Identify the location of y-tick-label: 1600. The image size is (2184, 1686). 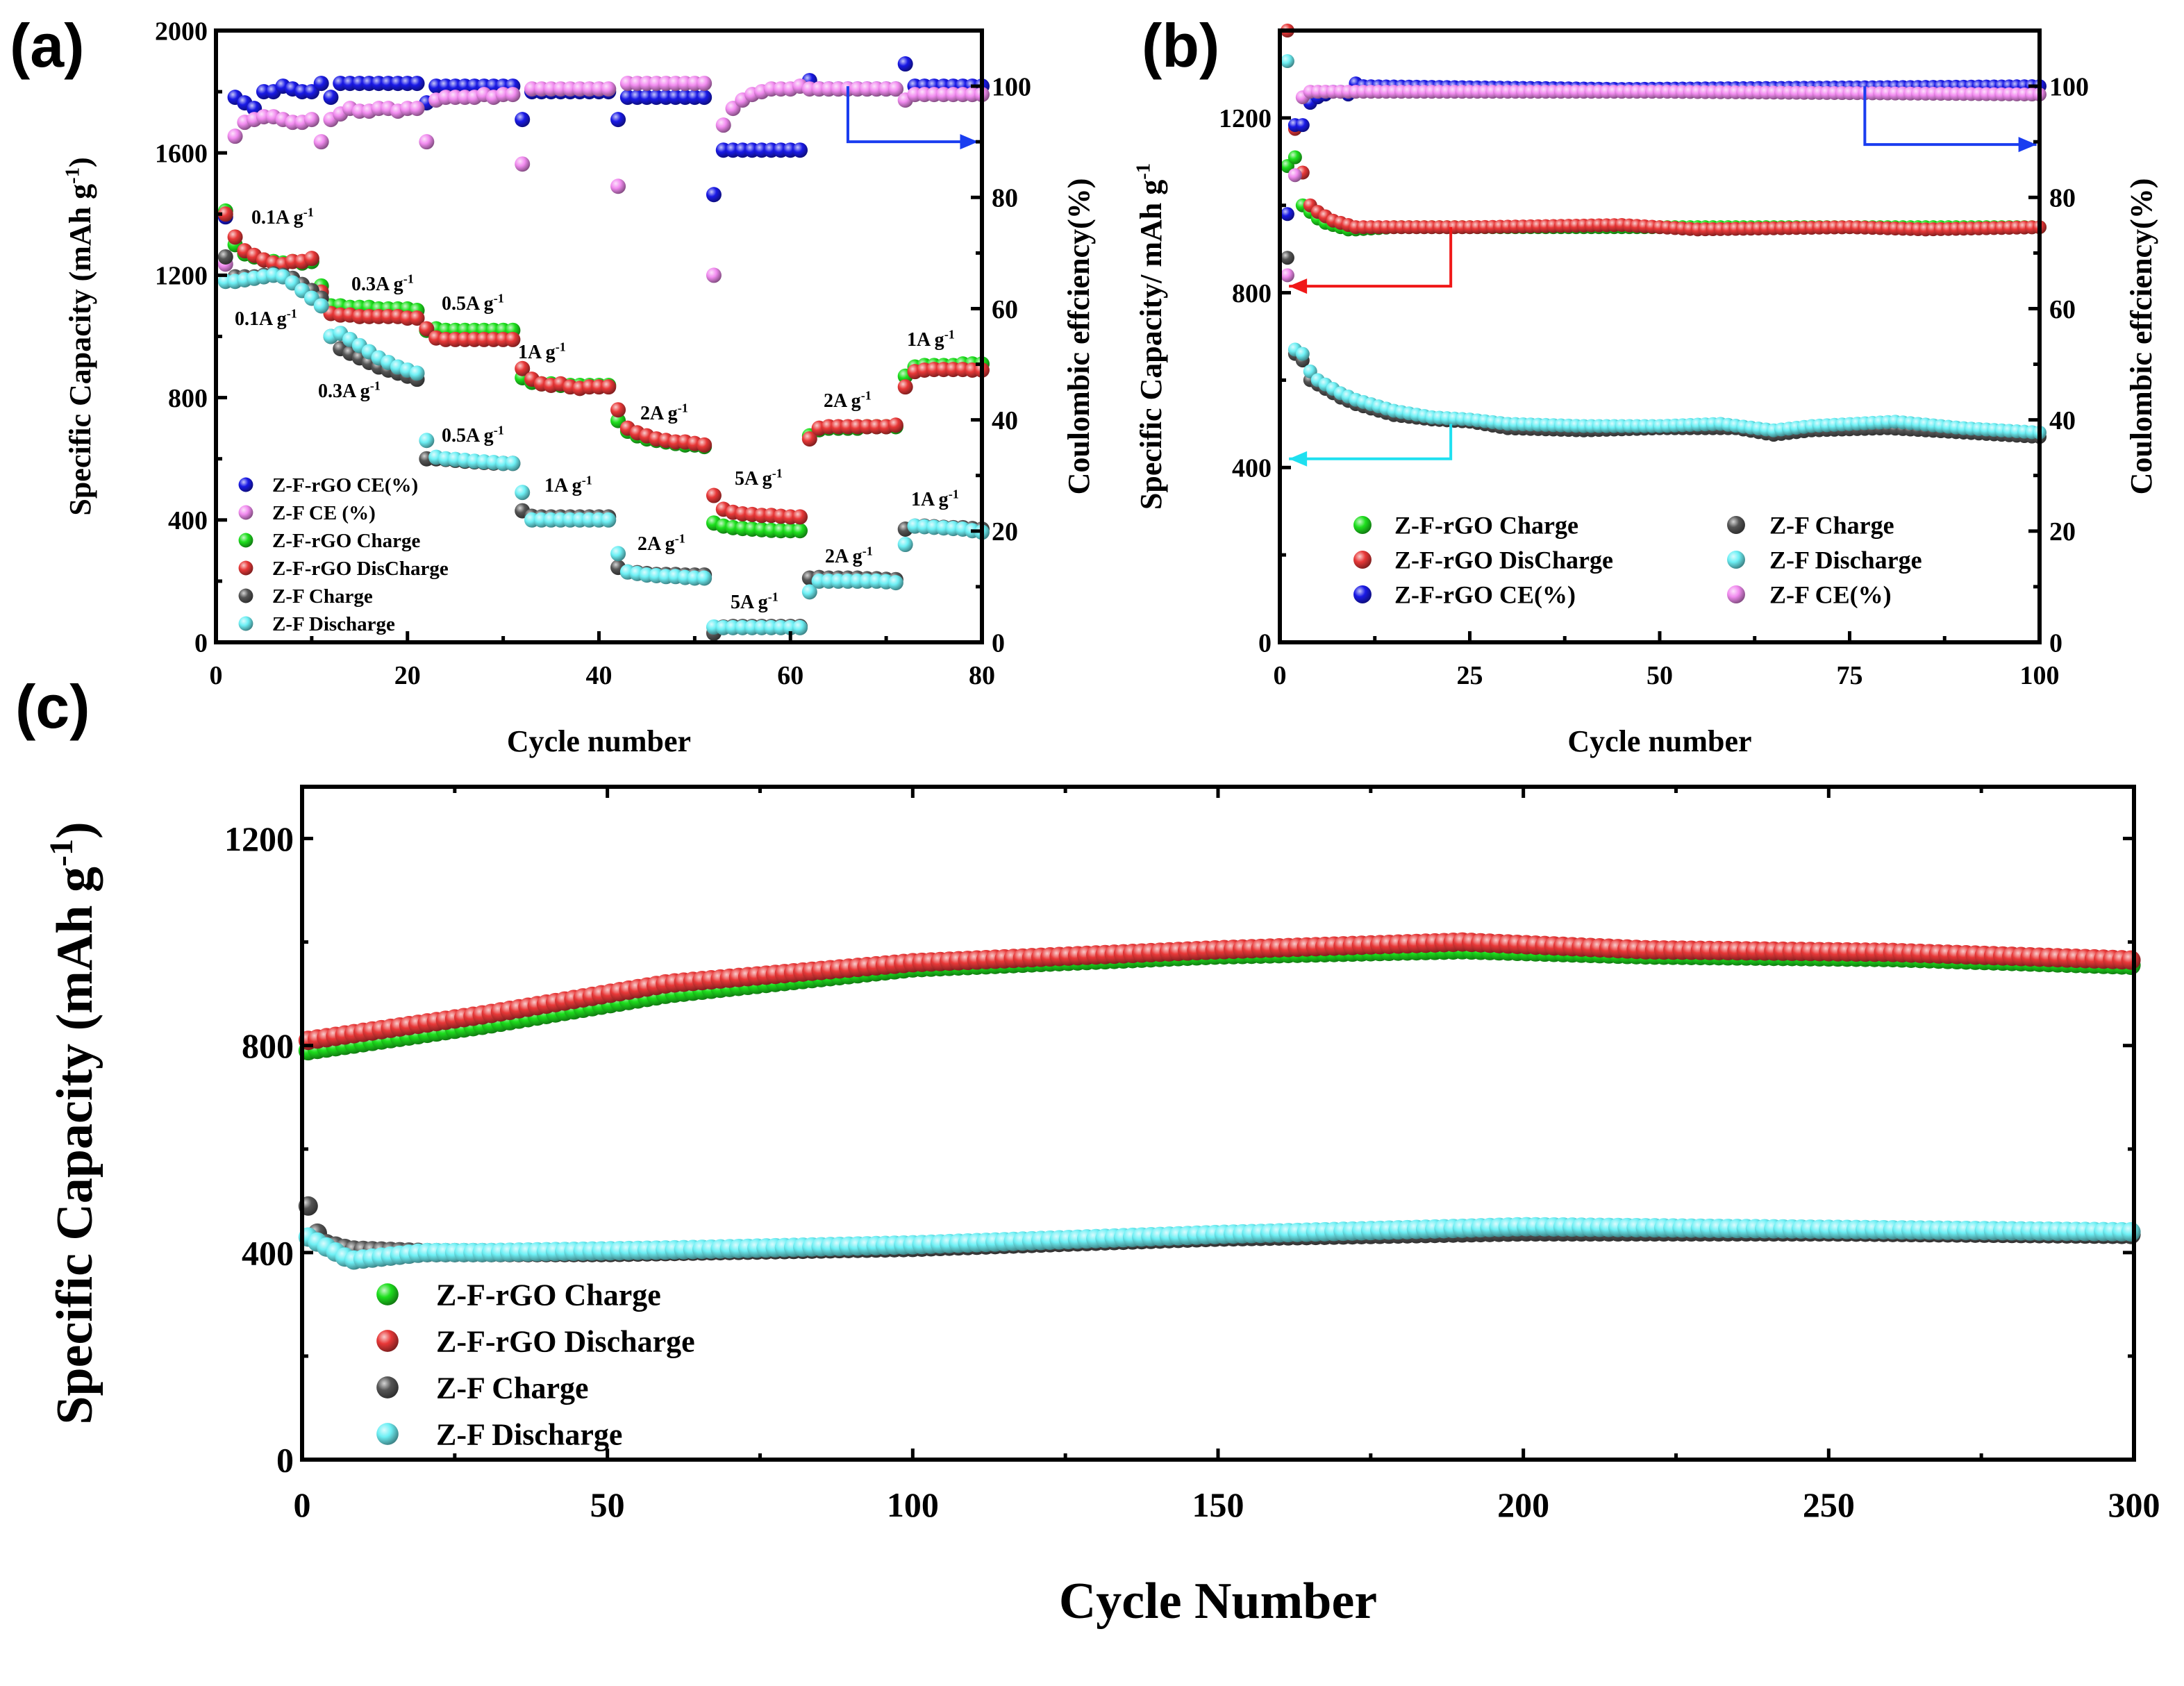
(181, 154).